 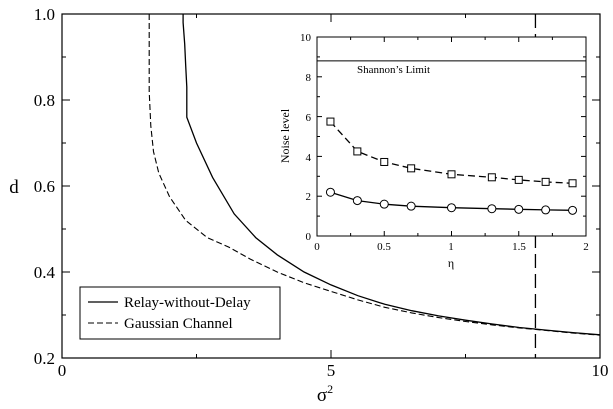 I want to click on main-ytick-label-1.0: 1.0, so click(x=44, y=14).